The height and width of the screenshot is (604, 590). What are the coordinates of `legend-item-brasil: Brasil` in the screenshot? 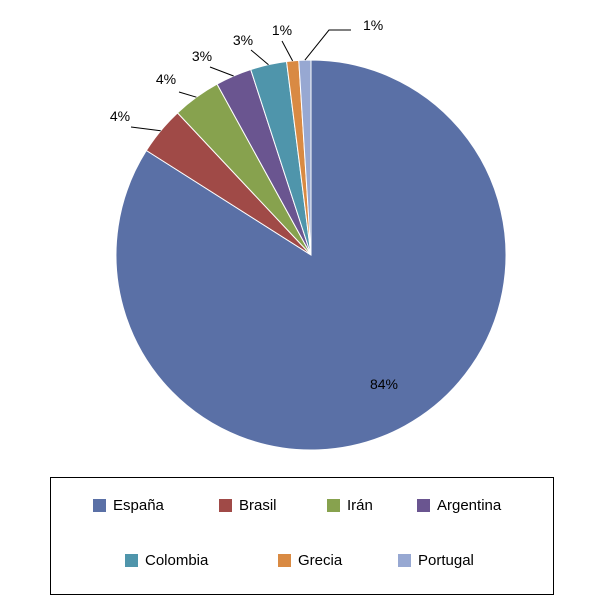 It's located at (248, 505).